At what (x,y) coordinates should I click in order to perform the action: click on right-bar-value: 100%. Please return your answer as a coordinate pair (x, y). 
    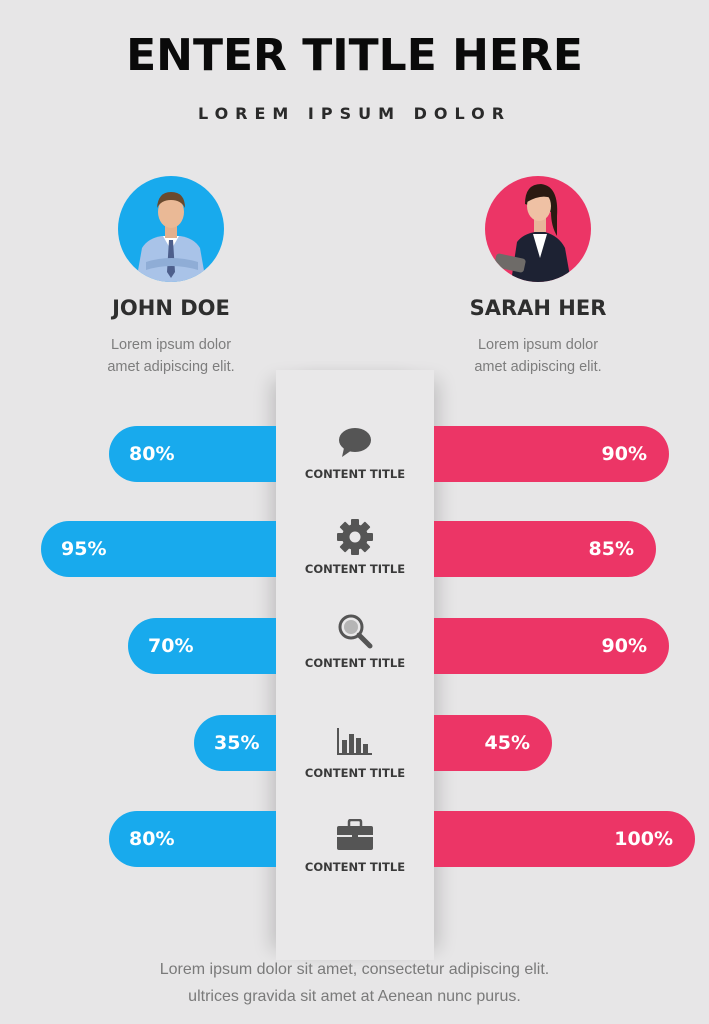
    Looking at the image, I should click on (643, 839).